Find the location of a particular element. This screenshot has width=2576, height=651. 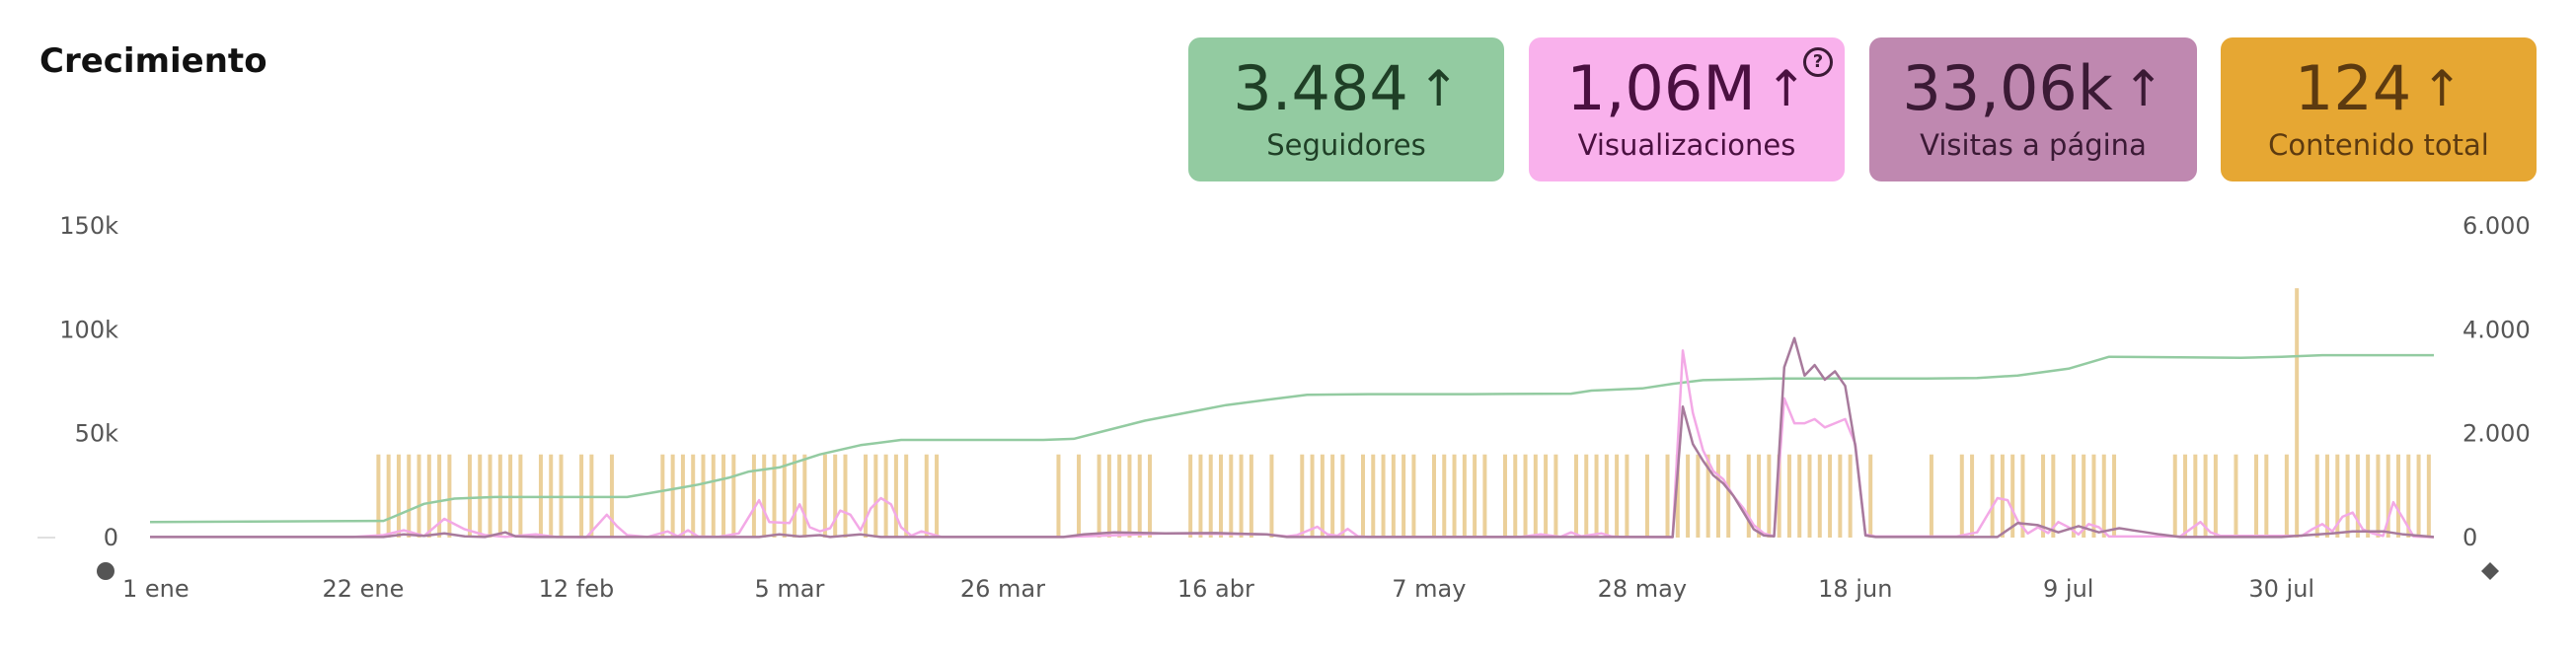

page-title: Crecimiento is located at coordinates (153, 61).